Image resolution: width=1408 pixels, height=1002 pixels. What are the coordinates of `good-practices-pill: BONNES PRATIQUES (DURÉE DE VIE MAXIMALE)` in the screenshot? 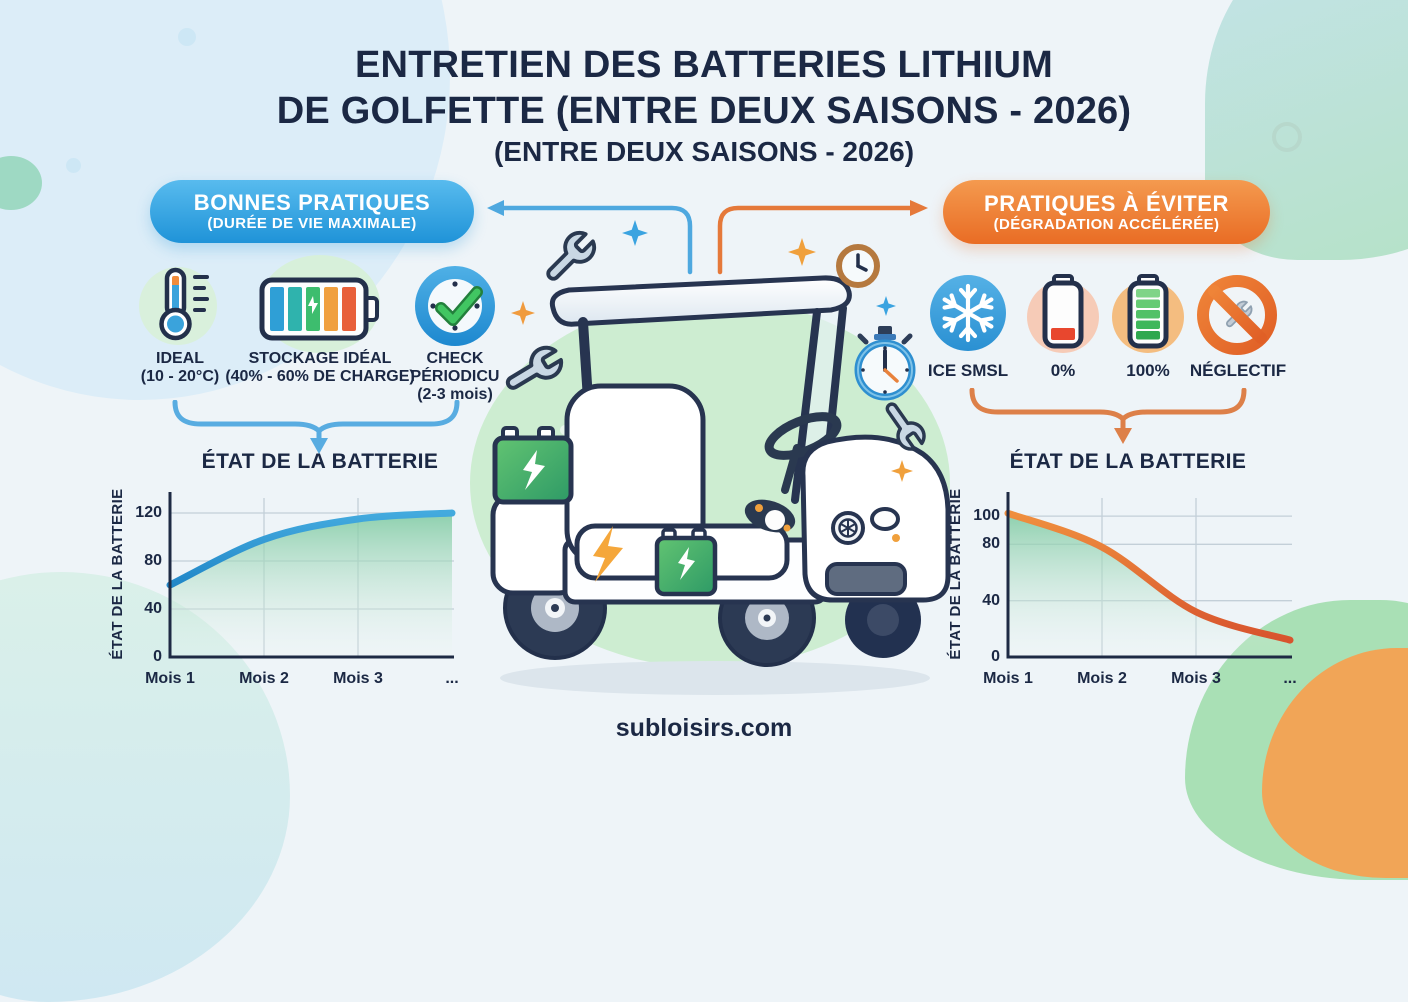 It's located at (312, 211).